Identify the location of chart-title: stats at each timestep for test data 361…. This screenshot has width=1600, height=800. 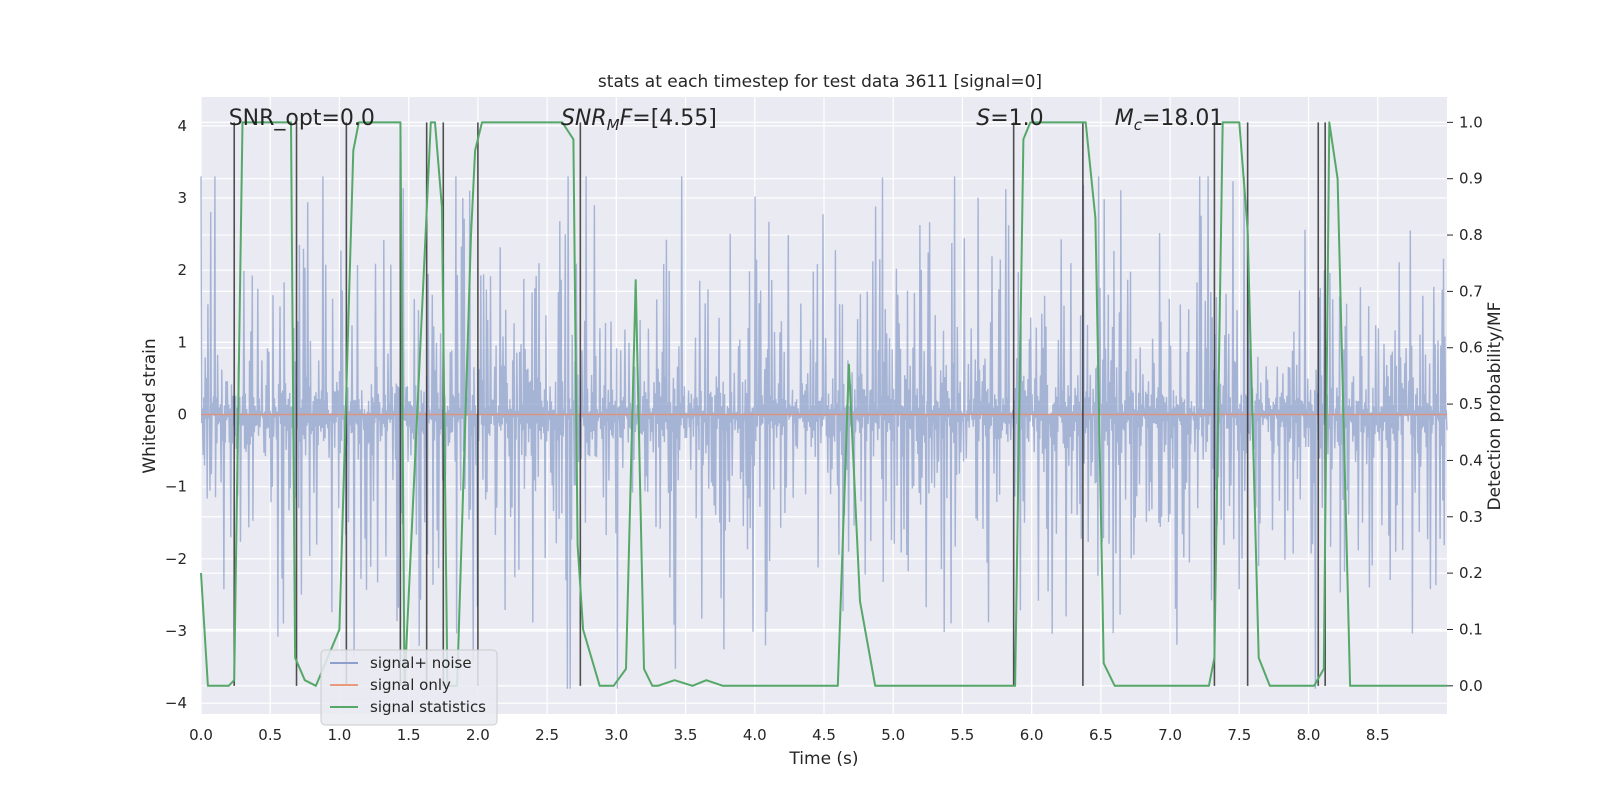
(820, 82).